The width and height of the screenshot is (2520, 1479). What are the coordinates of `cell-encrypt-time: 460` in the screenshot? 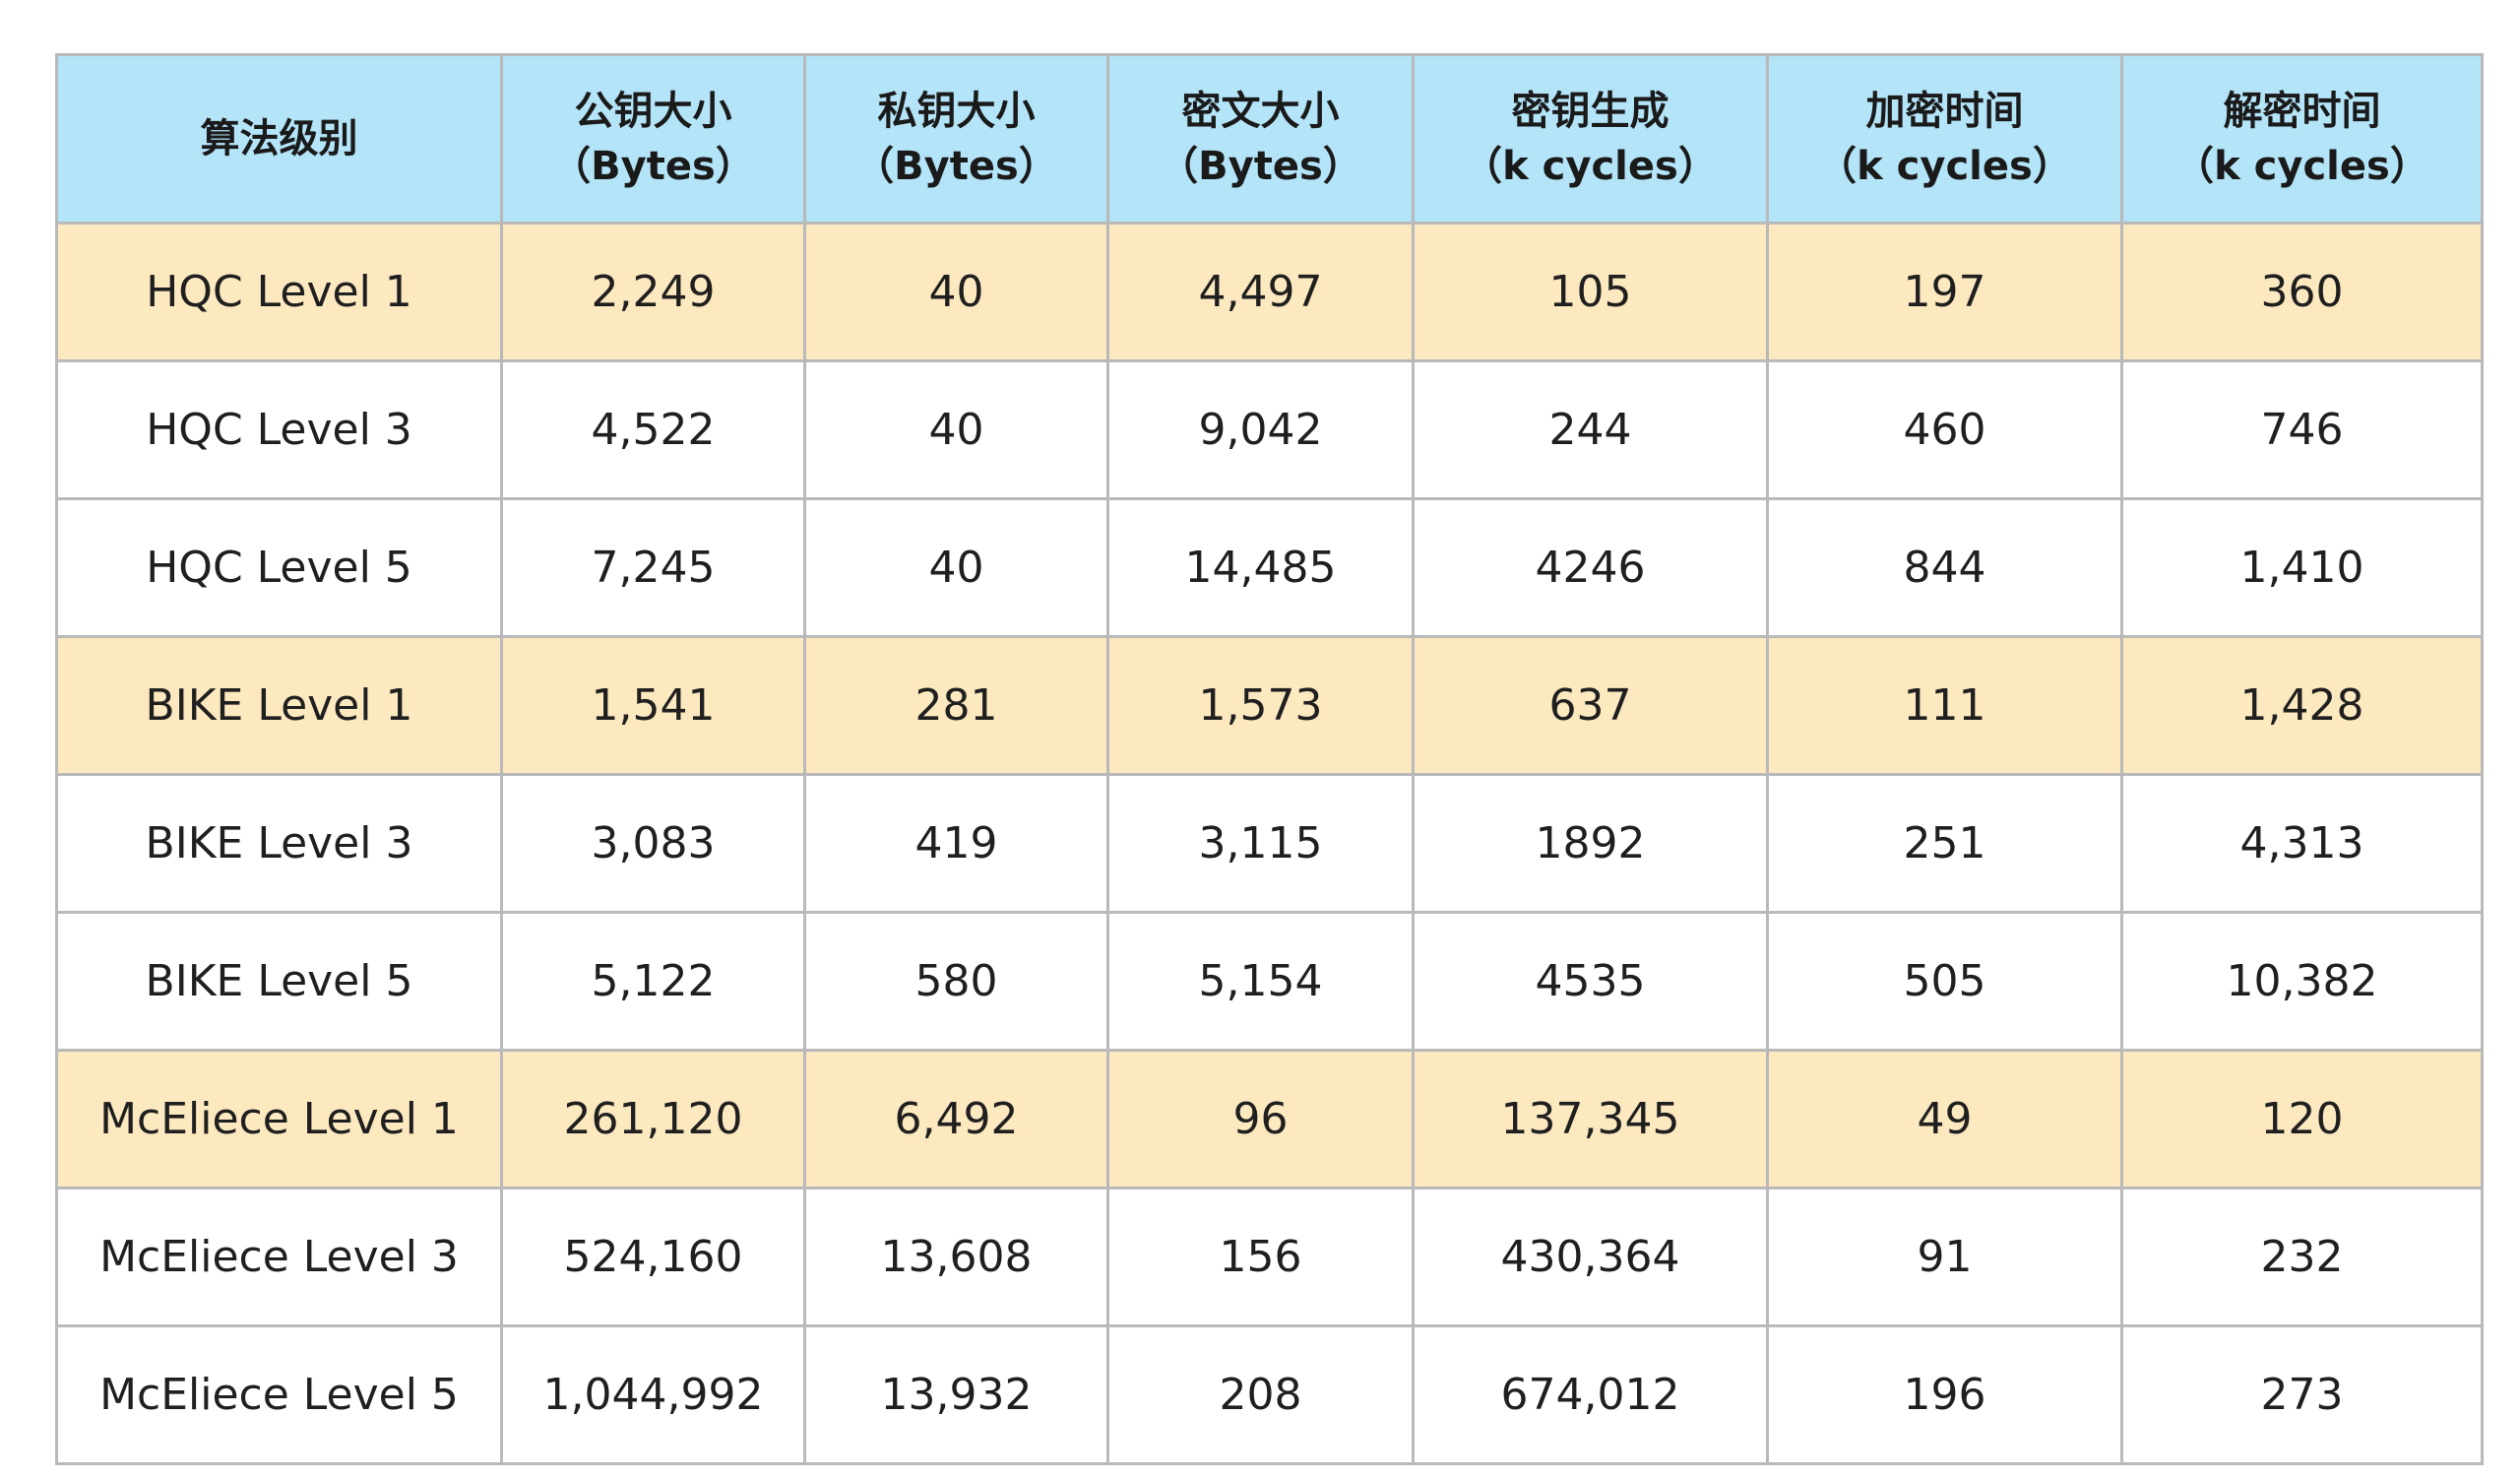 It's located at (1944, 430).